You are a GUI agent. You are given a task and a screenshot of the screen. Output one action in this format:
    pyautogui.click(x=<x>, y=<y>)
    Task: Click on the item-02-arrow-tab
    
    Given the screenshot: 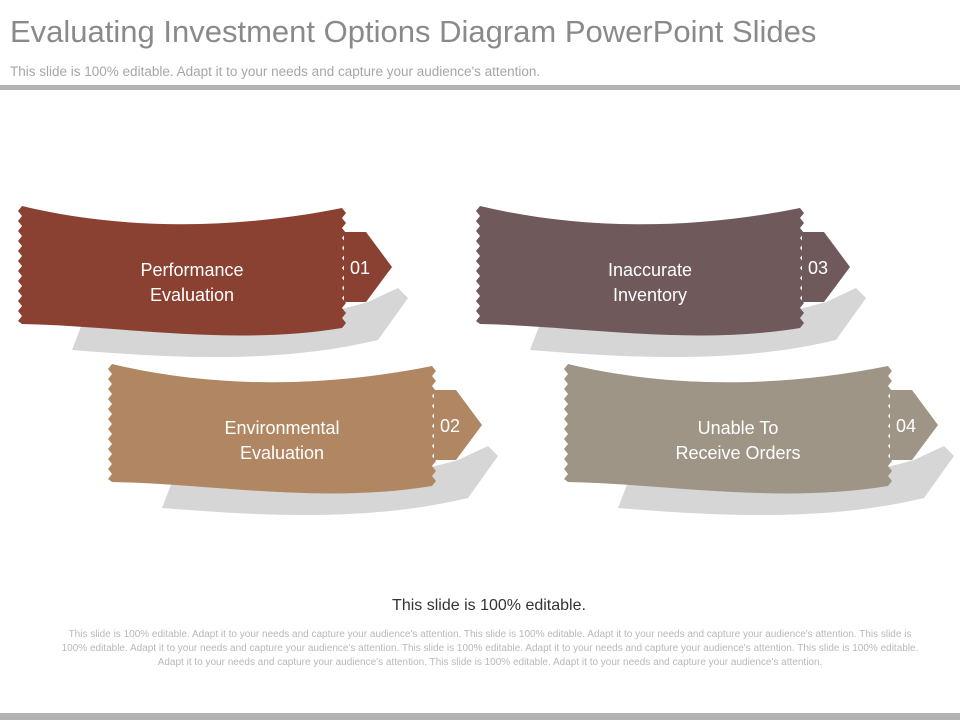 What is the action you would take?
    pyautogui.click(x=458, y=425)
    